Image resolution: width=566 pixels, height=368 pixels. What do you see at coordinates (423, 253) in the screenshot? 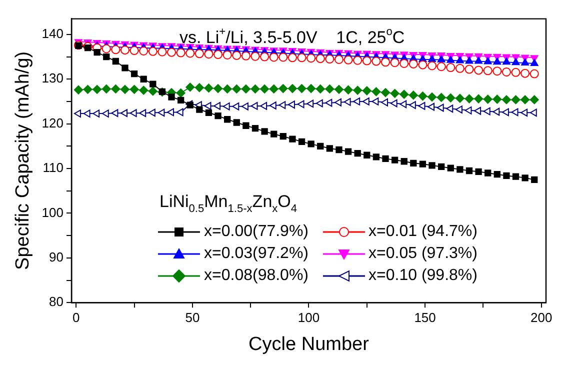
I see `legend-label: x=0.05 (97.3%)` at bounding box center [423, 253].